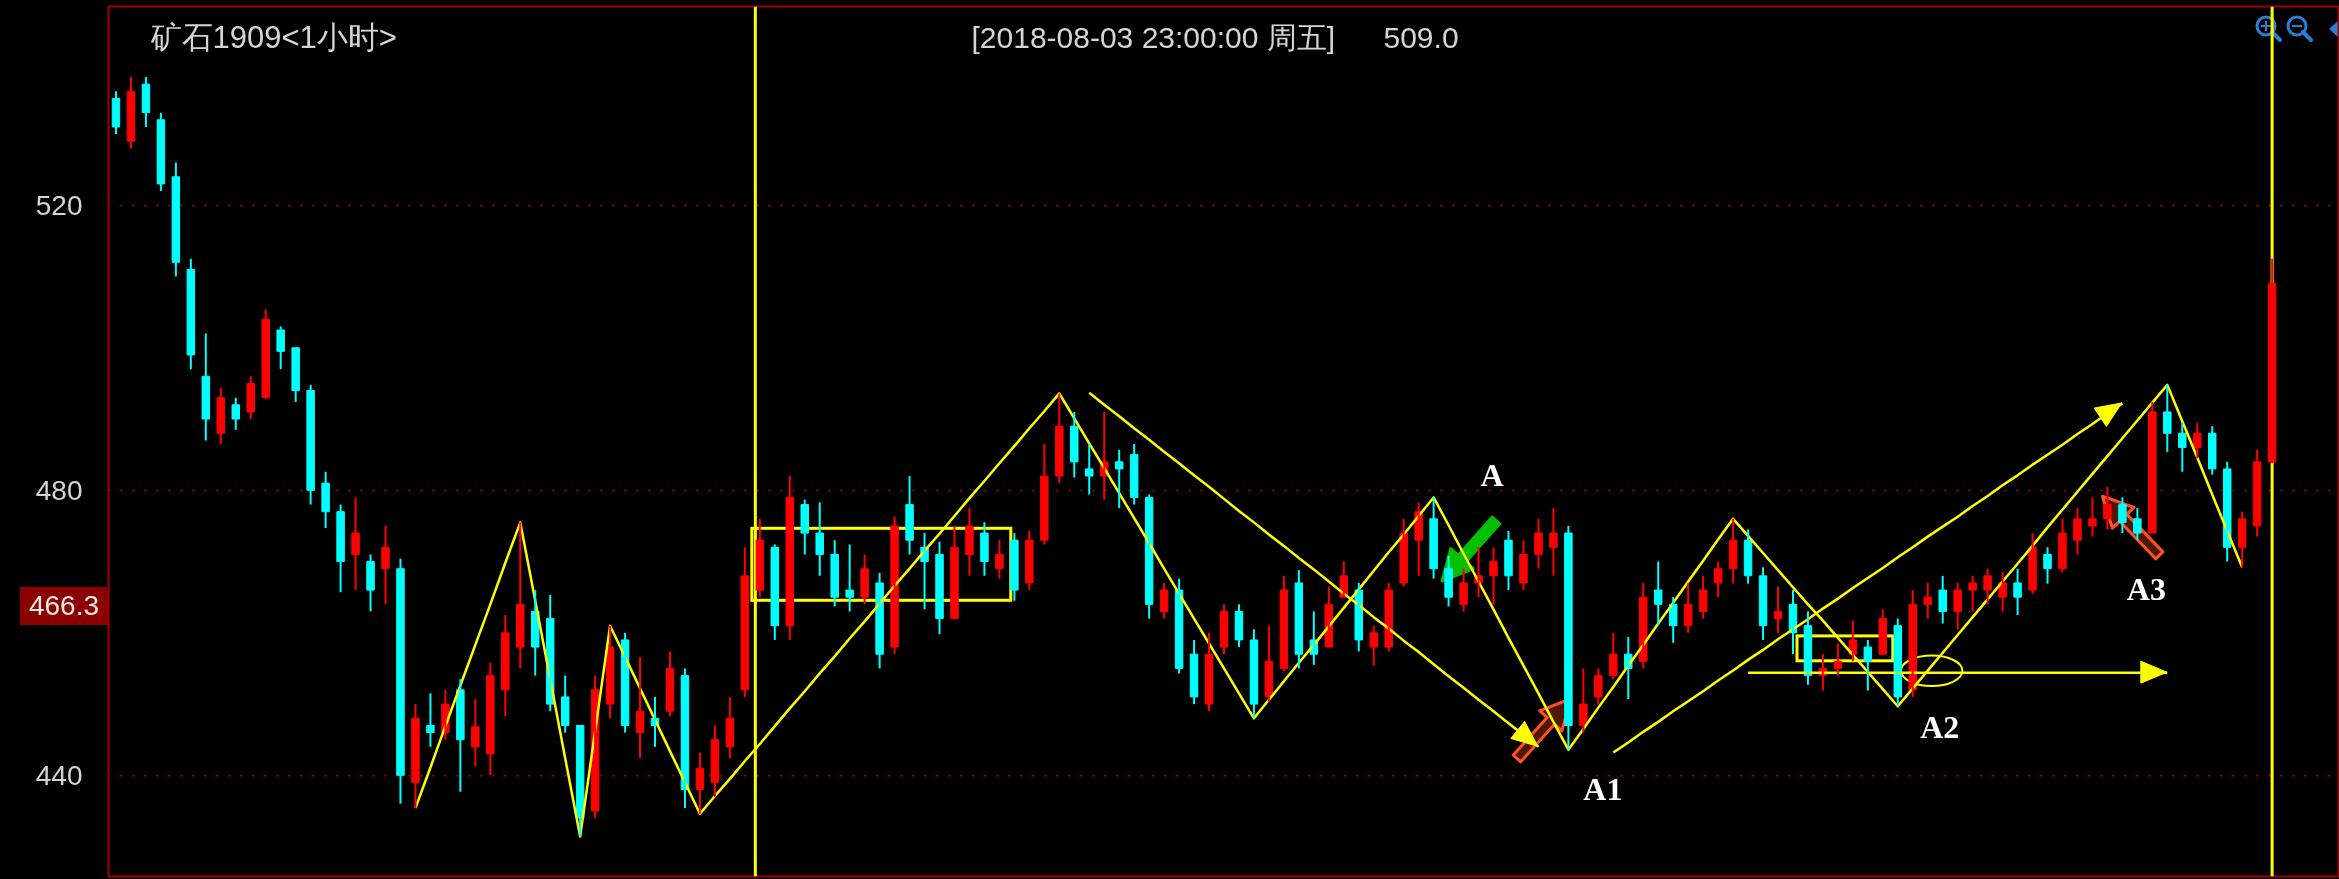 The image size is (2339, 879). What do you see at coordinates (2146, 589) in the screenshot?
I see `annotation: A3` at bounding box center [2146, 589].